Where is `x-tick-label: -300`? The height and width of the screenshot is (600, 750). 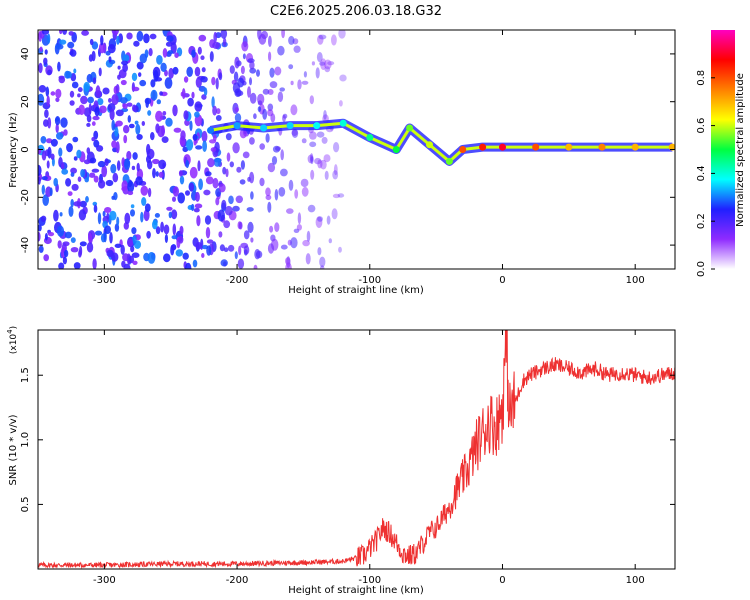
x-tick-label: -300 is located at coordinates (104, 280).